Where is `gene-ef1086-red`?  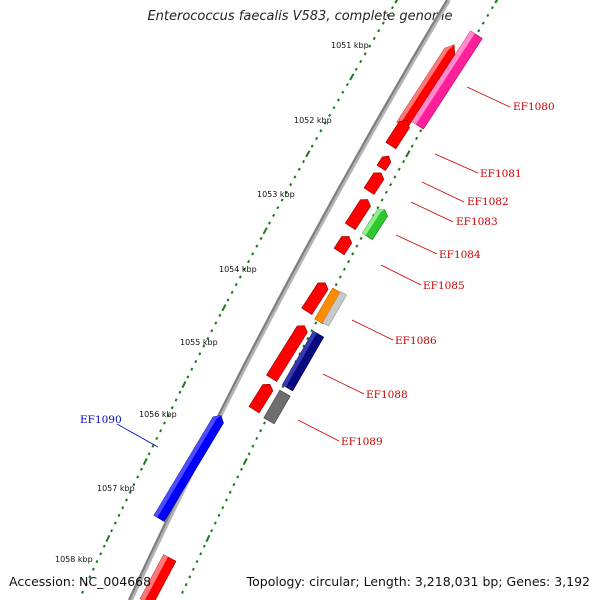
gene-ef1086-red is located at coordinates (316, 297).